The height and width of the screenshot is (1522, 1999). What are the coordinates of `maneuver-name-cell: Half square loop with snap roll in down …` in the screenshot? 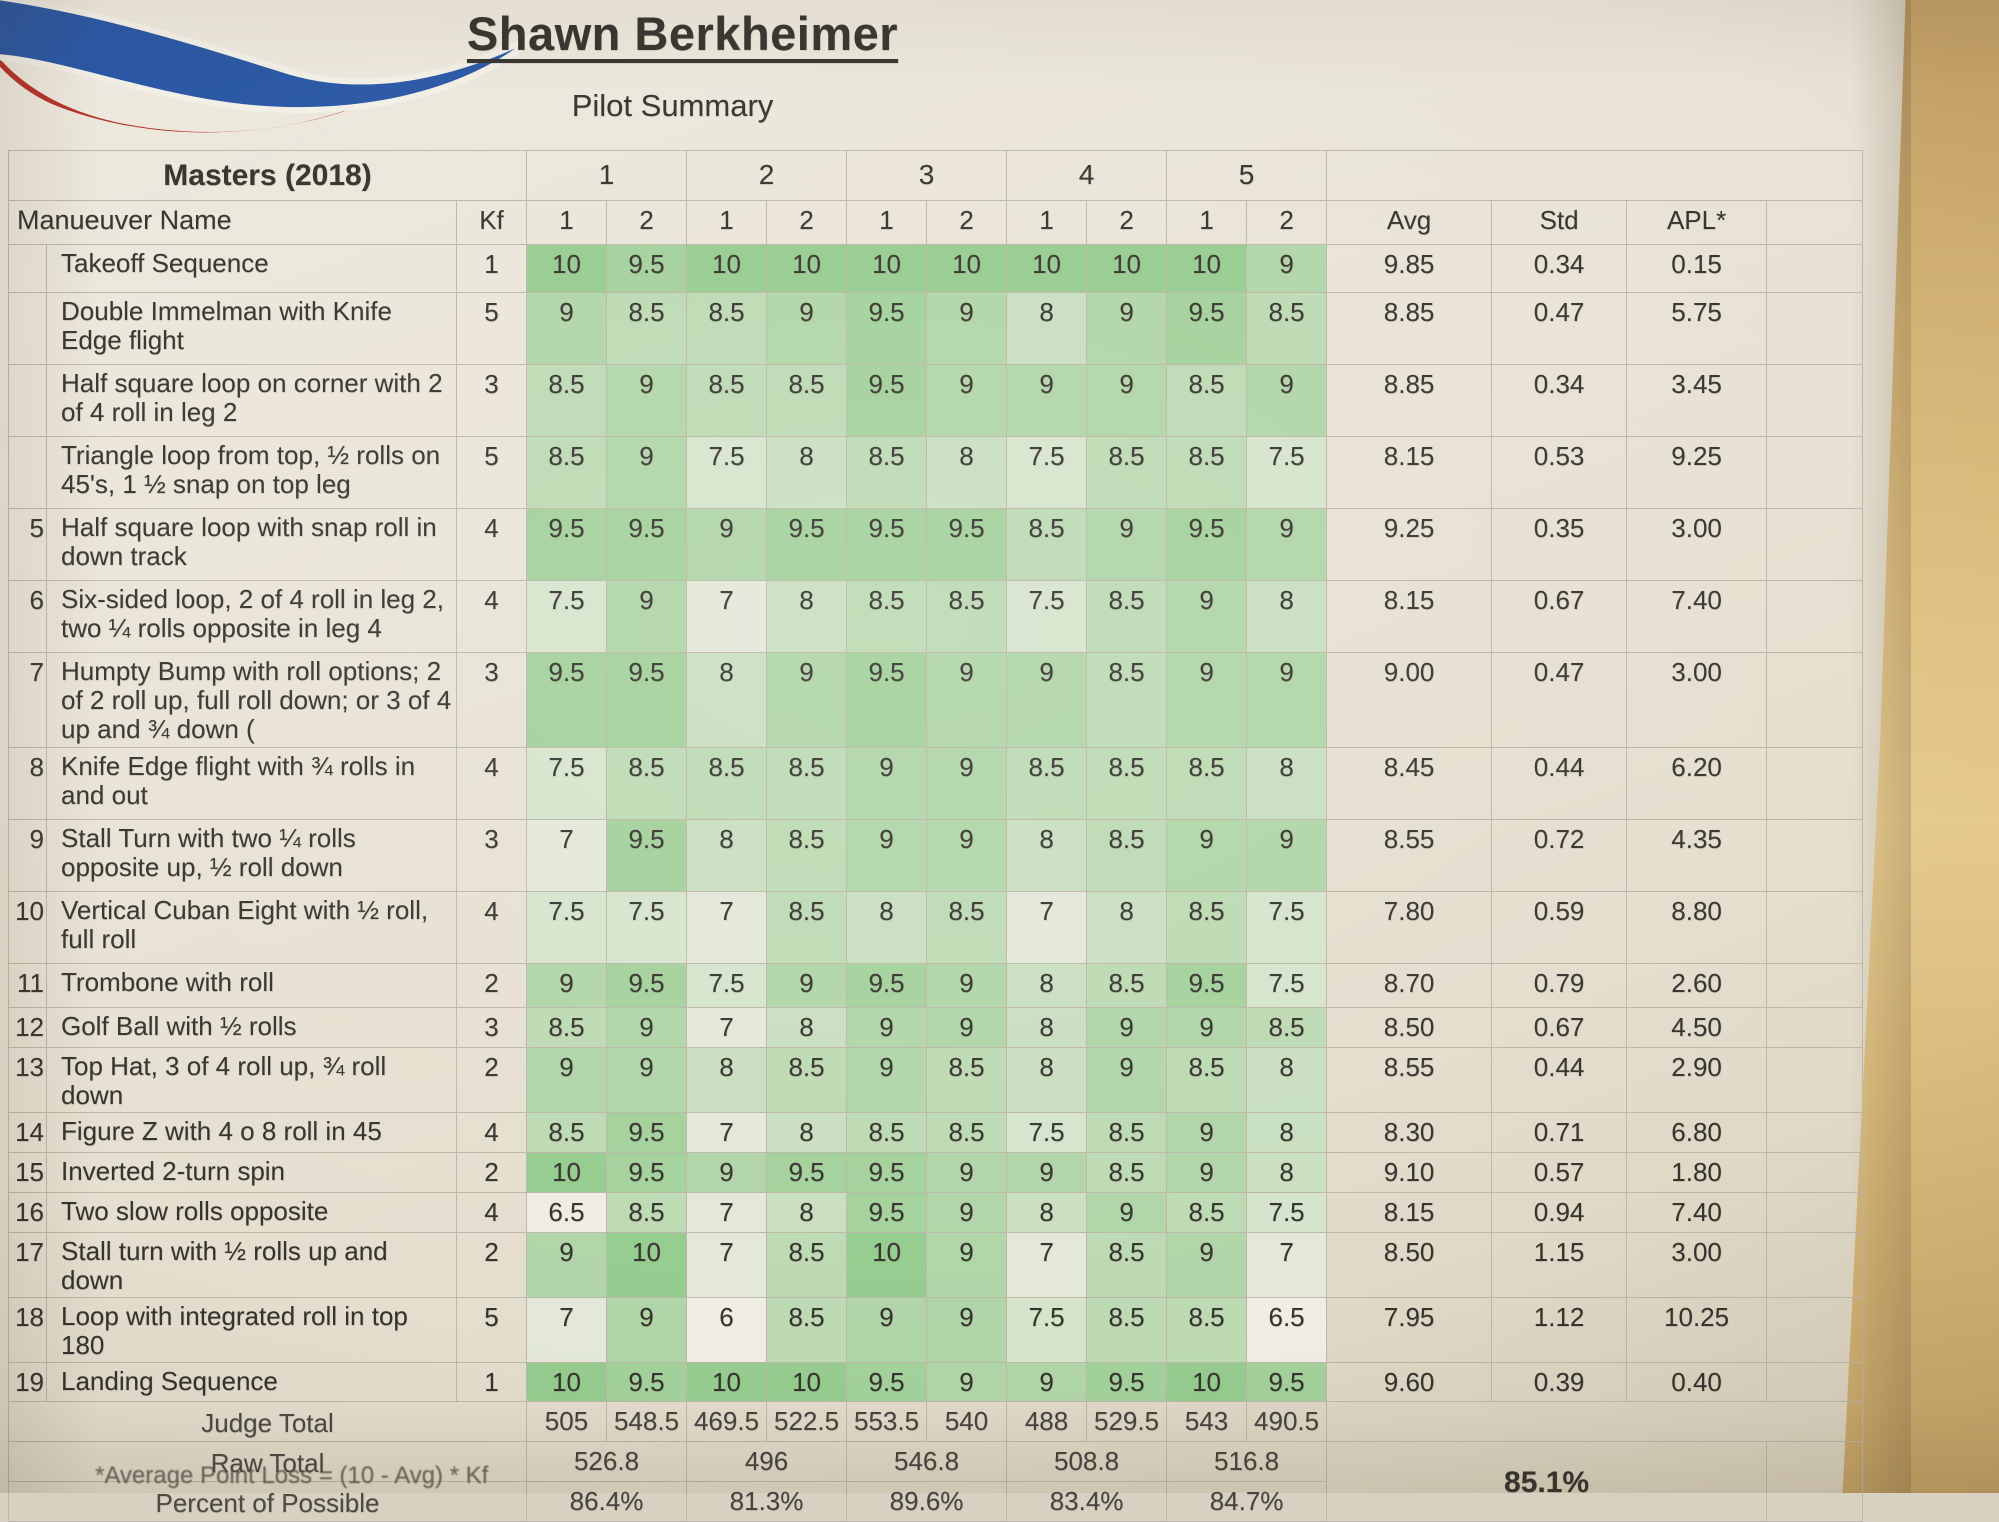 It's located at (251, 544).